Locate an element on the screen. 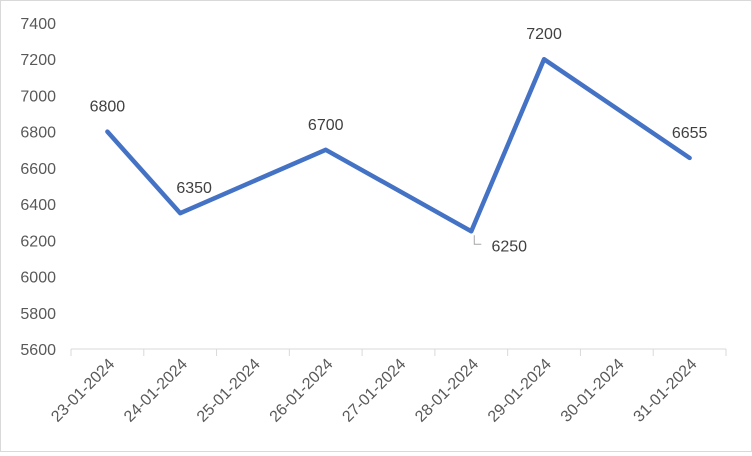  y-tick-label: 5800 is located at coordinates (38, 314).